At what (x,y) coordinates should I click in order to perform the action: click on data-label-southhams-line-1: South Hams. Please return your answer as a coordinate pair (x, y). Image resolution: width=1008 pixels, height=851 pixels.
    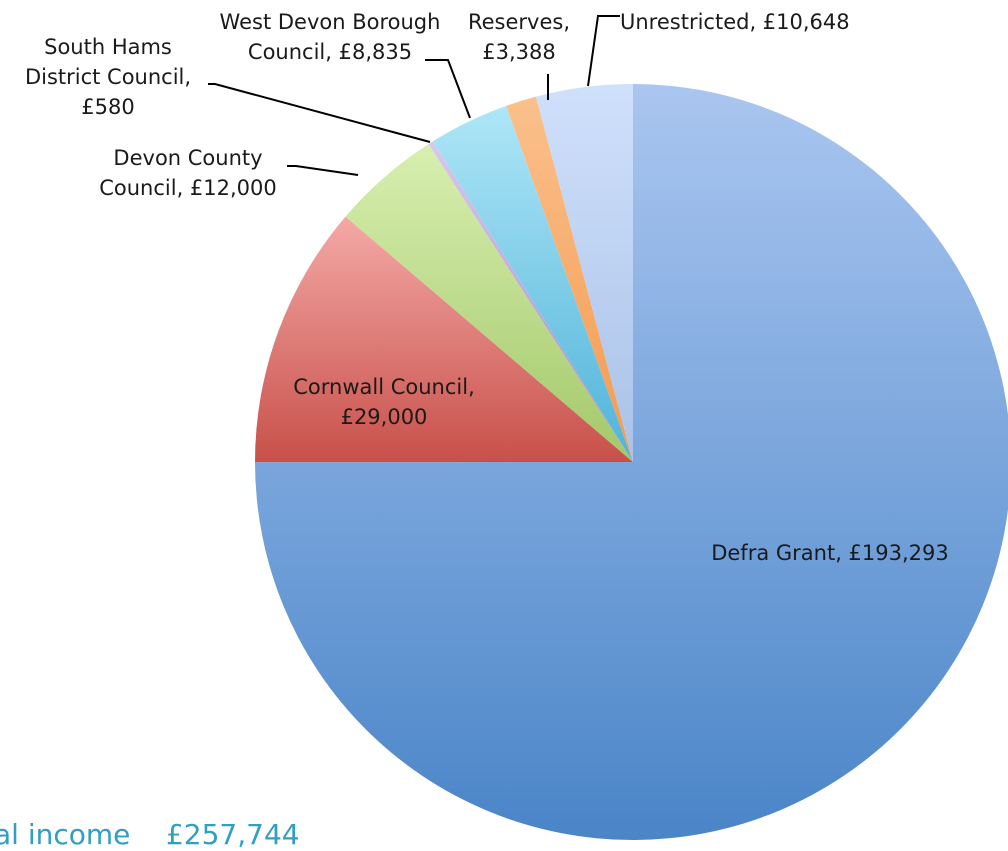
    Looking at the image, I should click on (108, 47).